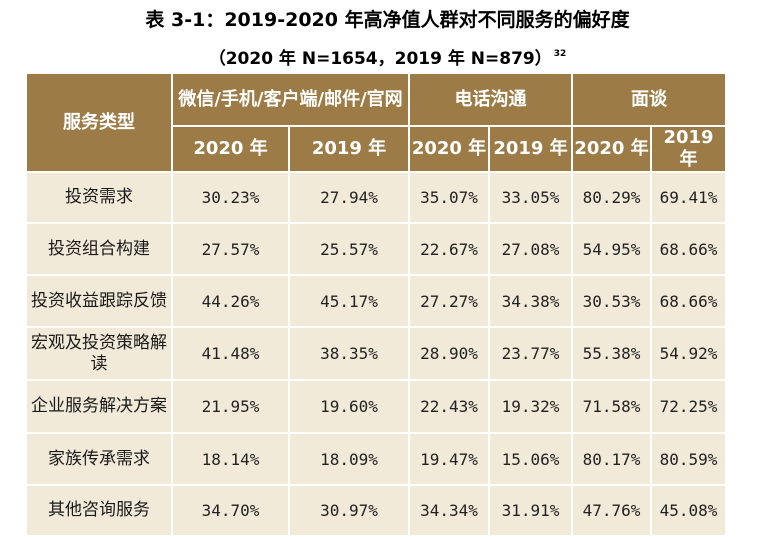 The height and width of the screenshot is (537, 775). I want to click on value-cell: 30.53%, so click(611, 301).